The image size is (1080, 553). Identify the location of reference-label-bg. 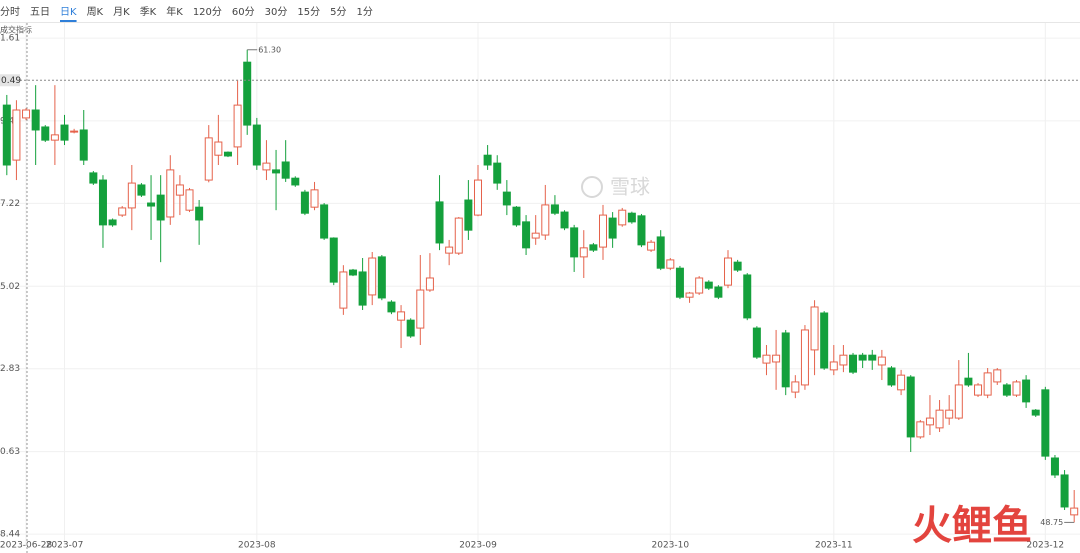
(10, 80).